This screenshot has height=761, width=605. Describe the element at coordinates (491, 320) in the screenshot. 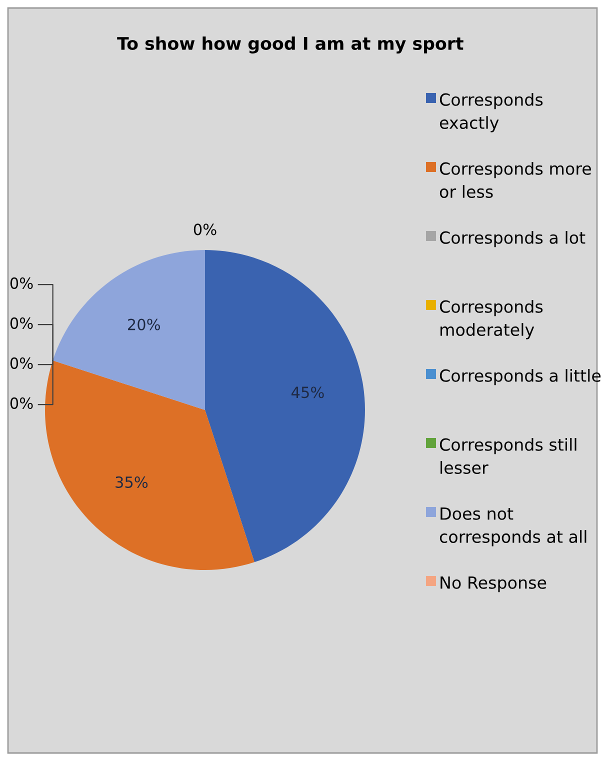

I see `legend-label: Corresponds moderately` at that location.